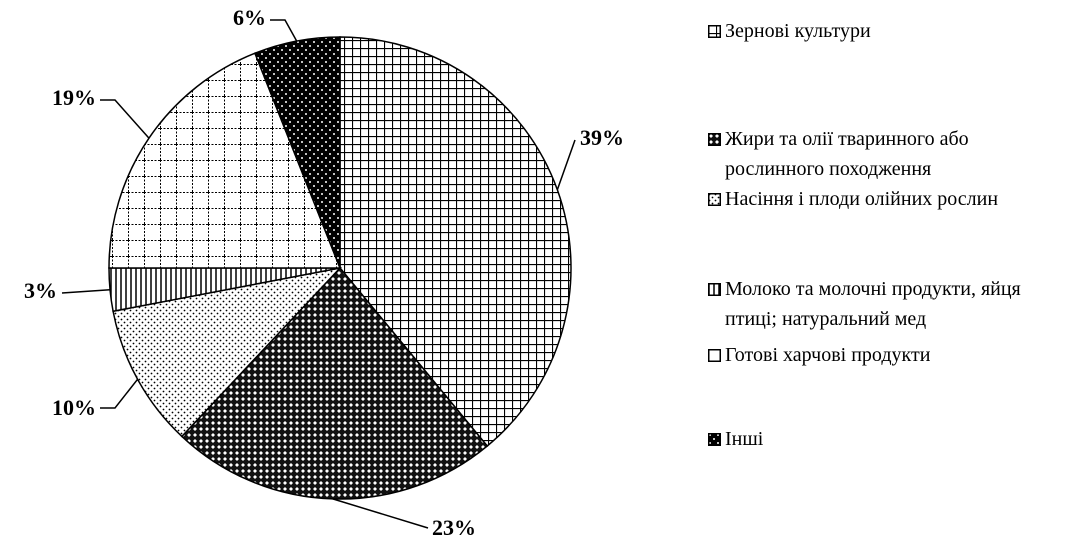 The height and width of the screenshot is (543, 1068). Describe the element at coordinates (249, 17) in the screenshot. I see `data-label: 6%` at that location.